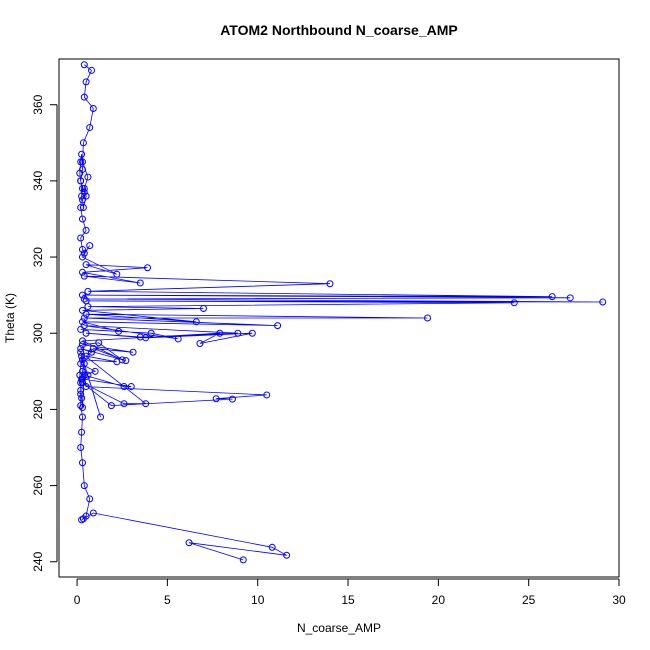 The image size is (650, 650). What do you see at coordinates (38, 409) in the screenshot?
I see `y-tick-label: 280` at bounding box center [38, 409].